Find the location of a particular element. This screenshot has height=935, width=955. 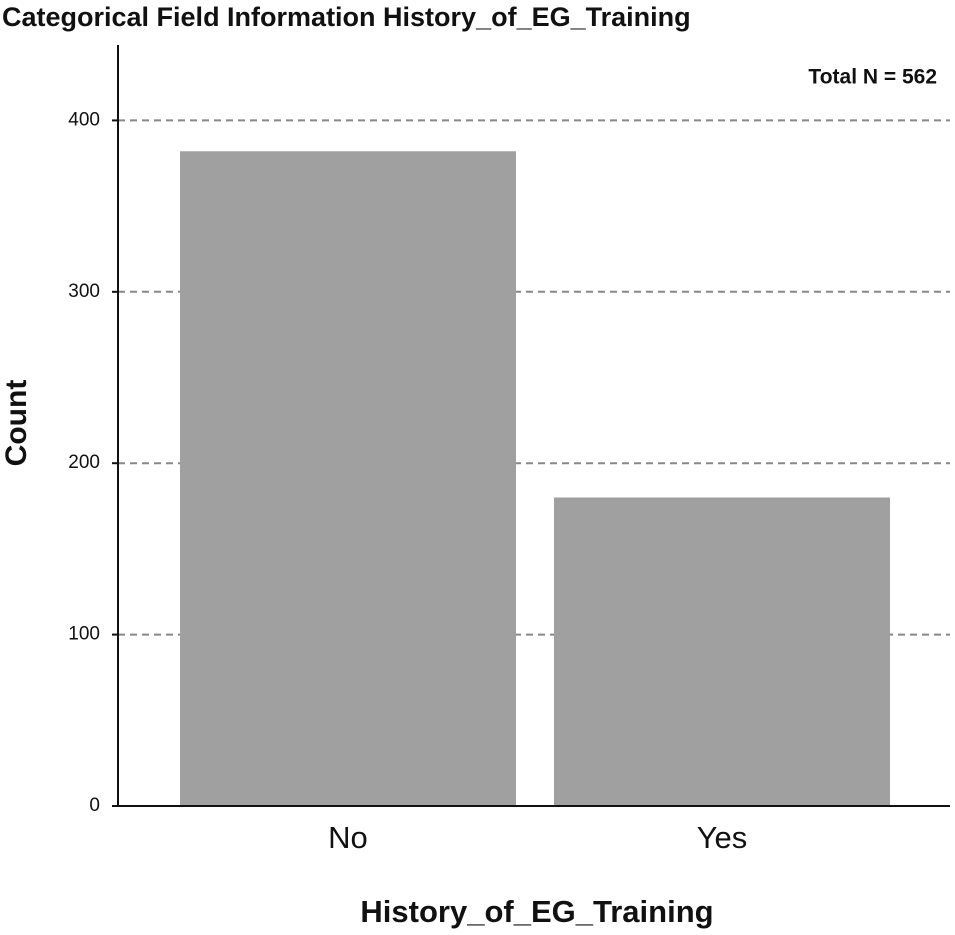

x-tick-label: No is located at coordinates (348, 837).